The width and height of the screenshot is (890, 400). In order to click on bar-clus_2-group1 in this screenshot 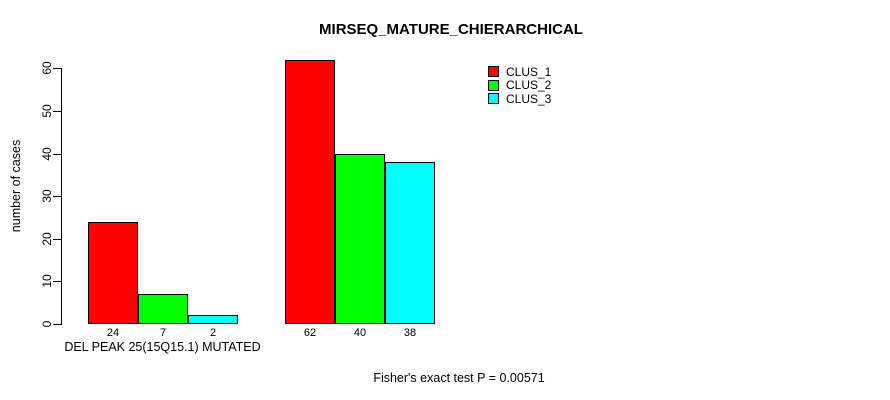, I will do `click(163, 309)`.